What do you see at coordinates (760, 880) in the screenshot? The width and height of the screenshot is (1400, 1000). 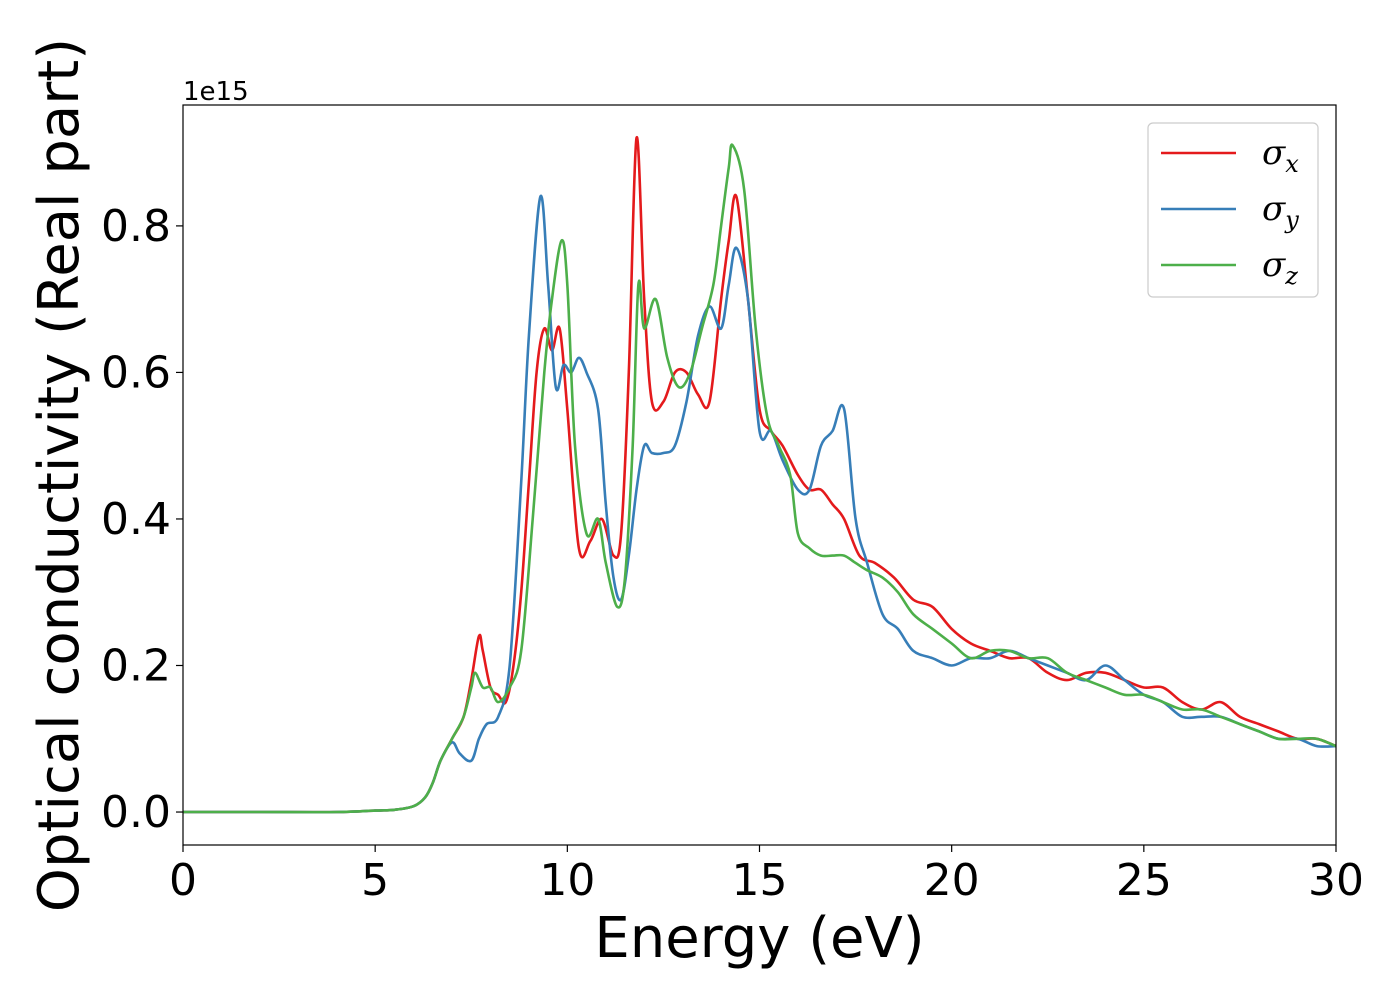 I see `x-tick-label: 15` at bounding box center [760, 880].